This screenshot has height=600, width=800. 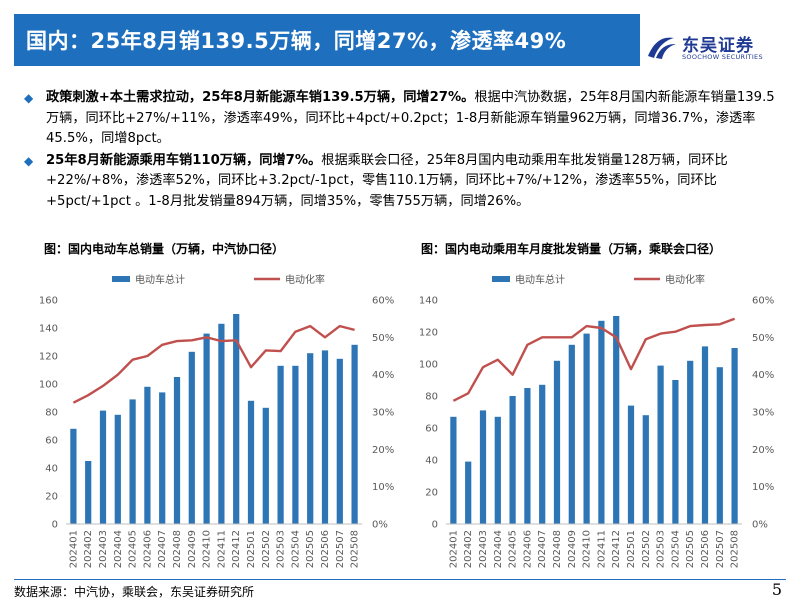 What do you see at coordinates (542, 549) in the screenshot?
I see `x-axis-tick-label: 202407` at bounding box center [542, 549].